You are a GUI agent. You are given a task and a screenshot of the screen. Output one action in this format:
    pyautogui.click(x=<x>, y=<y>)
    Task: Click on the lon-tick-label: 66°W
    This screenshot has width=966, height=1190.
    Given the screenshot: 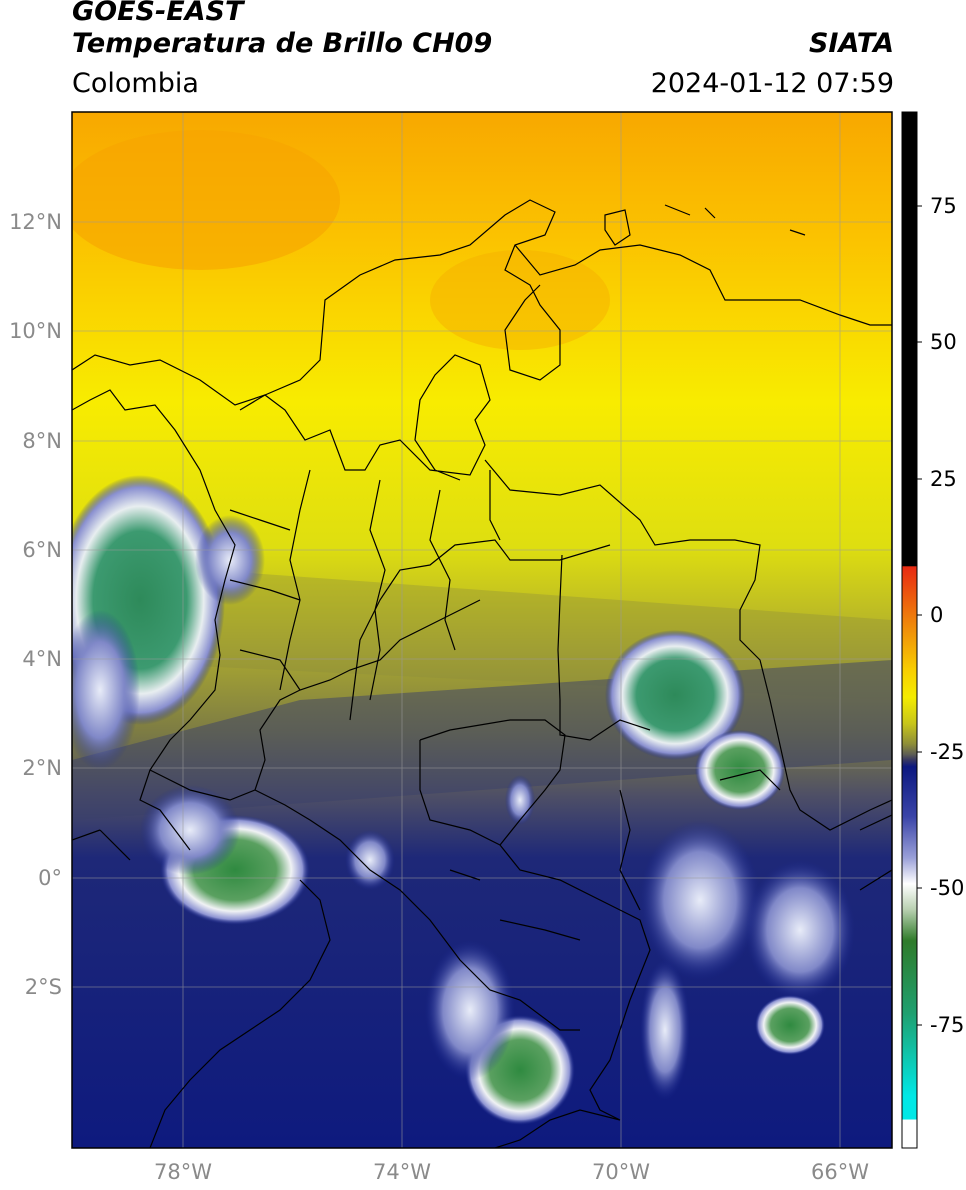 What is the action you would take?
    pyautogui.click(x=840, y=1172)
    